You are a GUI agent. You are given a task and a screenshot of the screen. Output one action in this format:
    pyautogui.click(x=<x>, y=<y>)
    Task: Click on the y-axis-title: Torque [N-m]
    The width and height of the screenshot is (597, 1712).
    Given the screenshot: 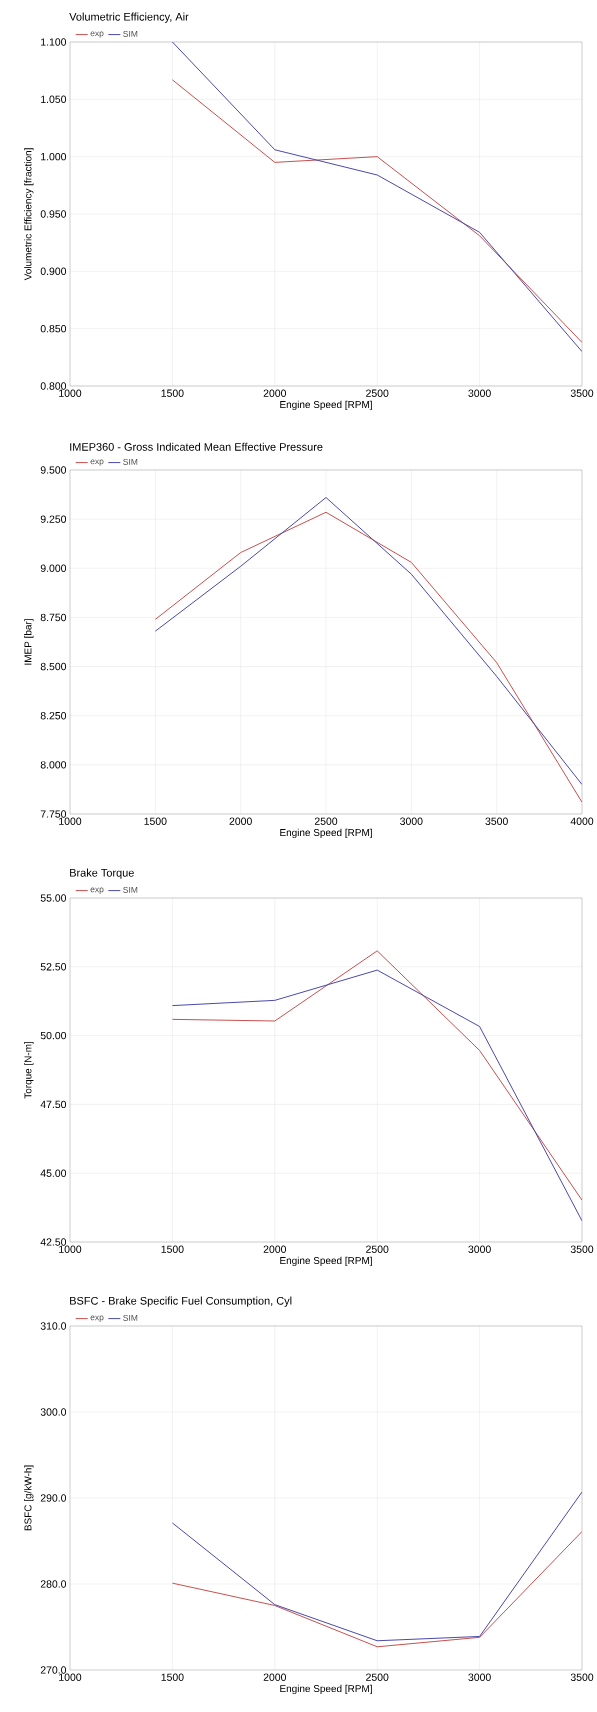 What is the action you would take?
    pyautogui.click(x=29, y=1070)
    